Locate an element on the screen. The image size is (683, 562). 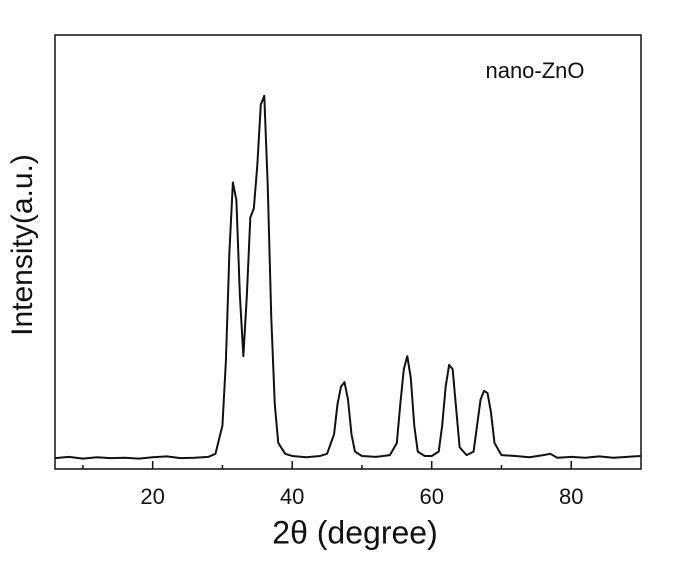
x-axis-label: 2θ (degree) is located at coordinates (354, 532).